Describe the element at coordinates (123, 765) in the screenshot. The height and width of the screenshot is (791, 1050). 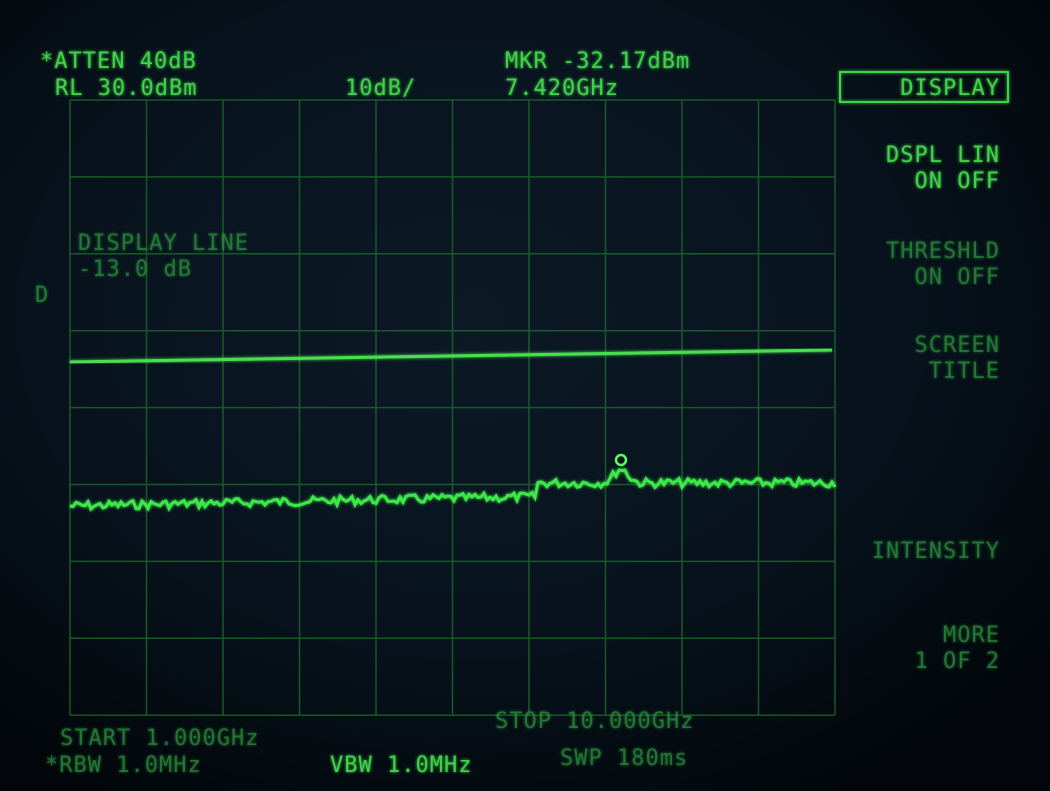
I see `rbw: *RBW 1.0MHz` at that location.